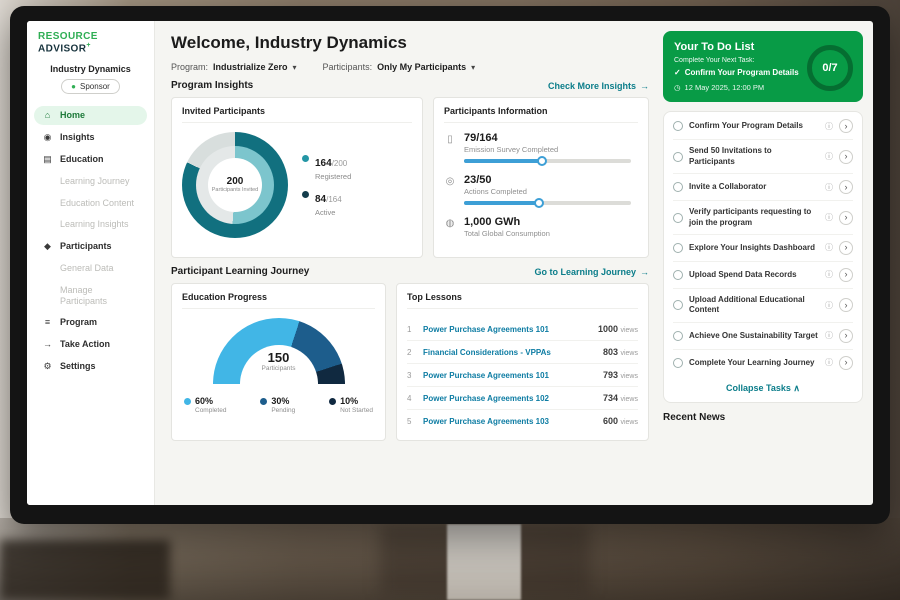  I want to click on lesson-rank: 4, so click(409, 398).